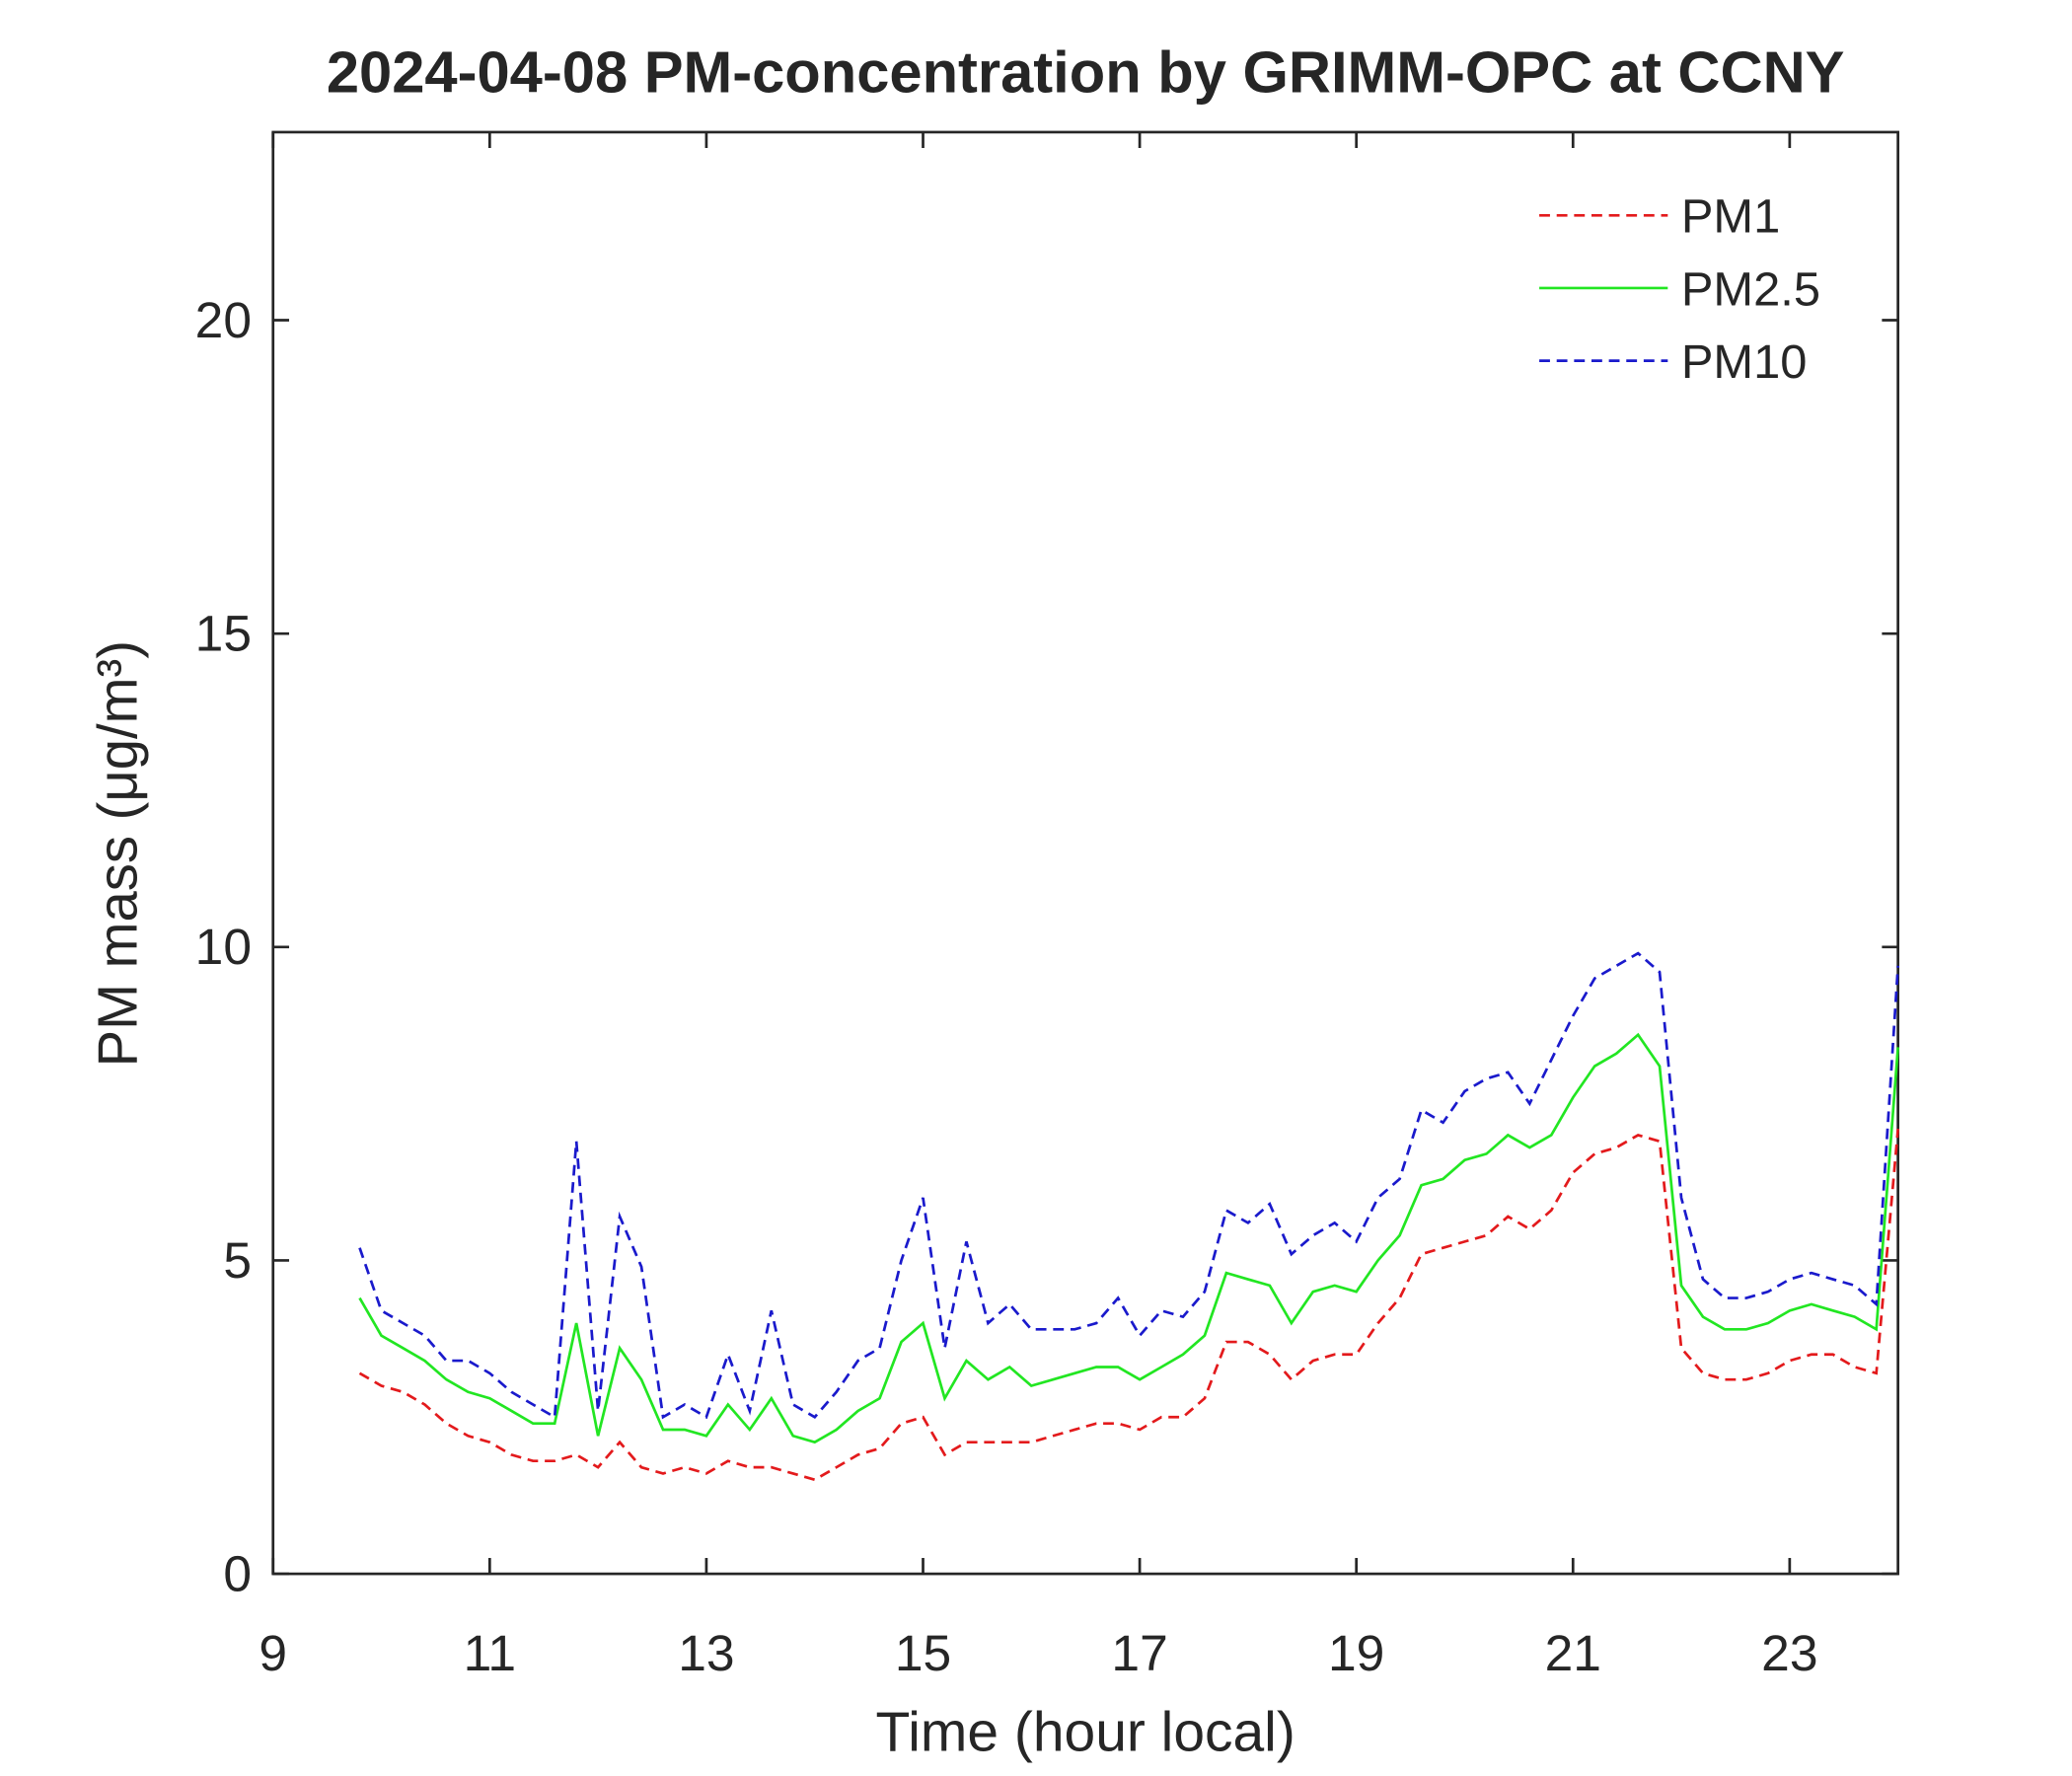 This screenshot has width=2072, height=1776. I want to click on y-tick-label: 20, so click(224, 320).